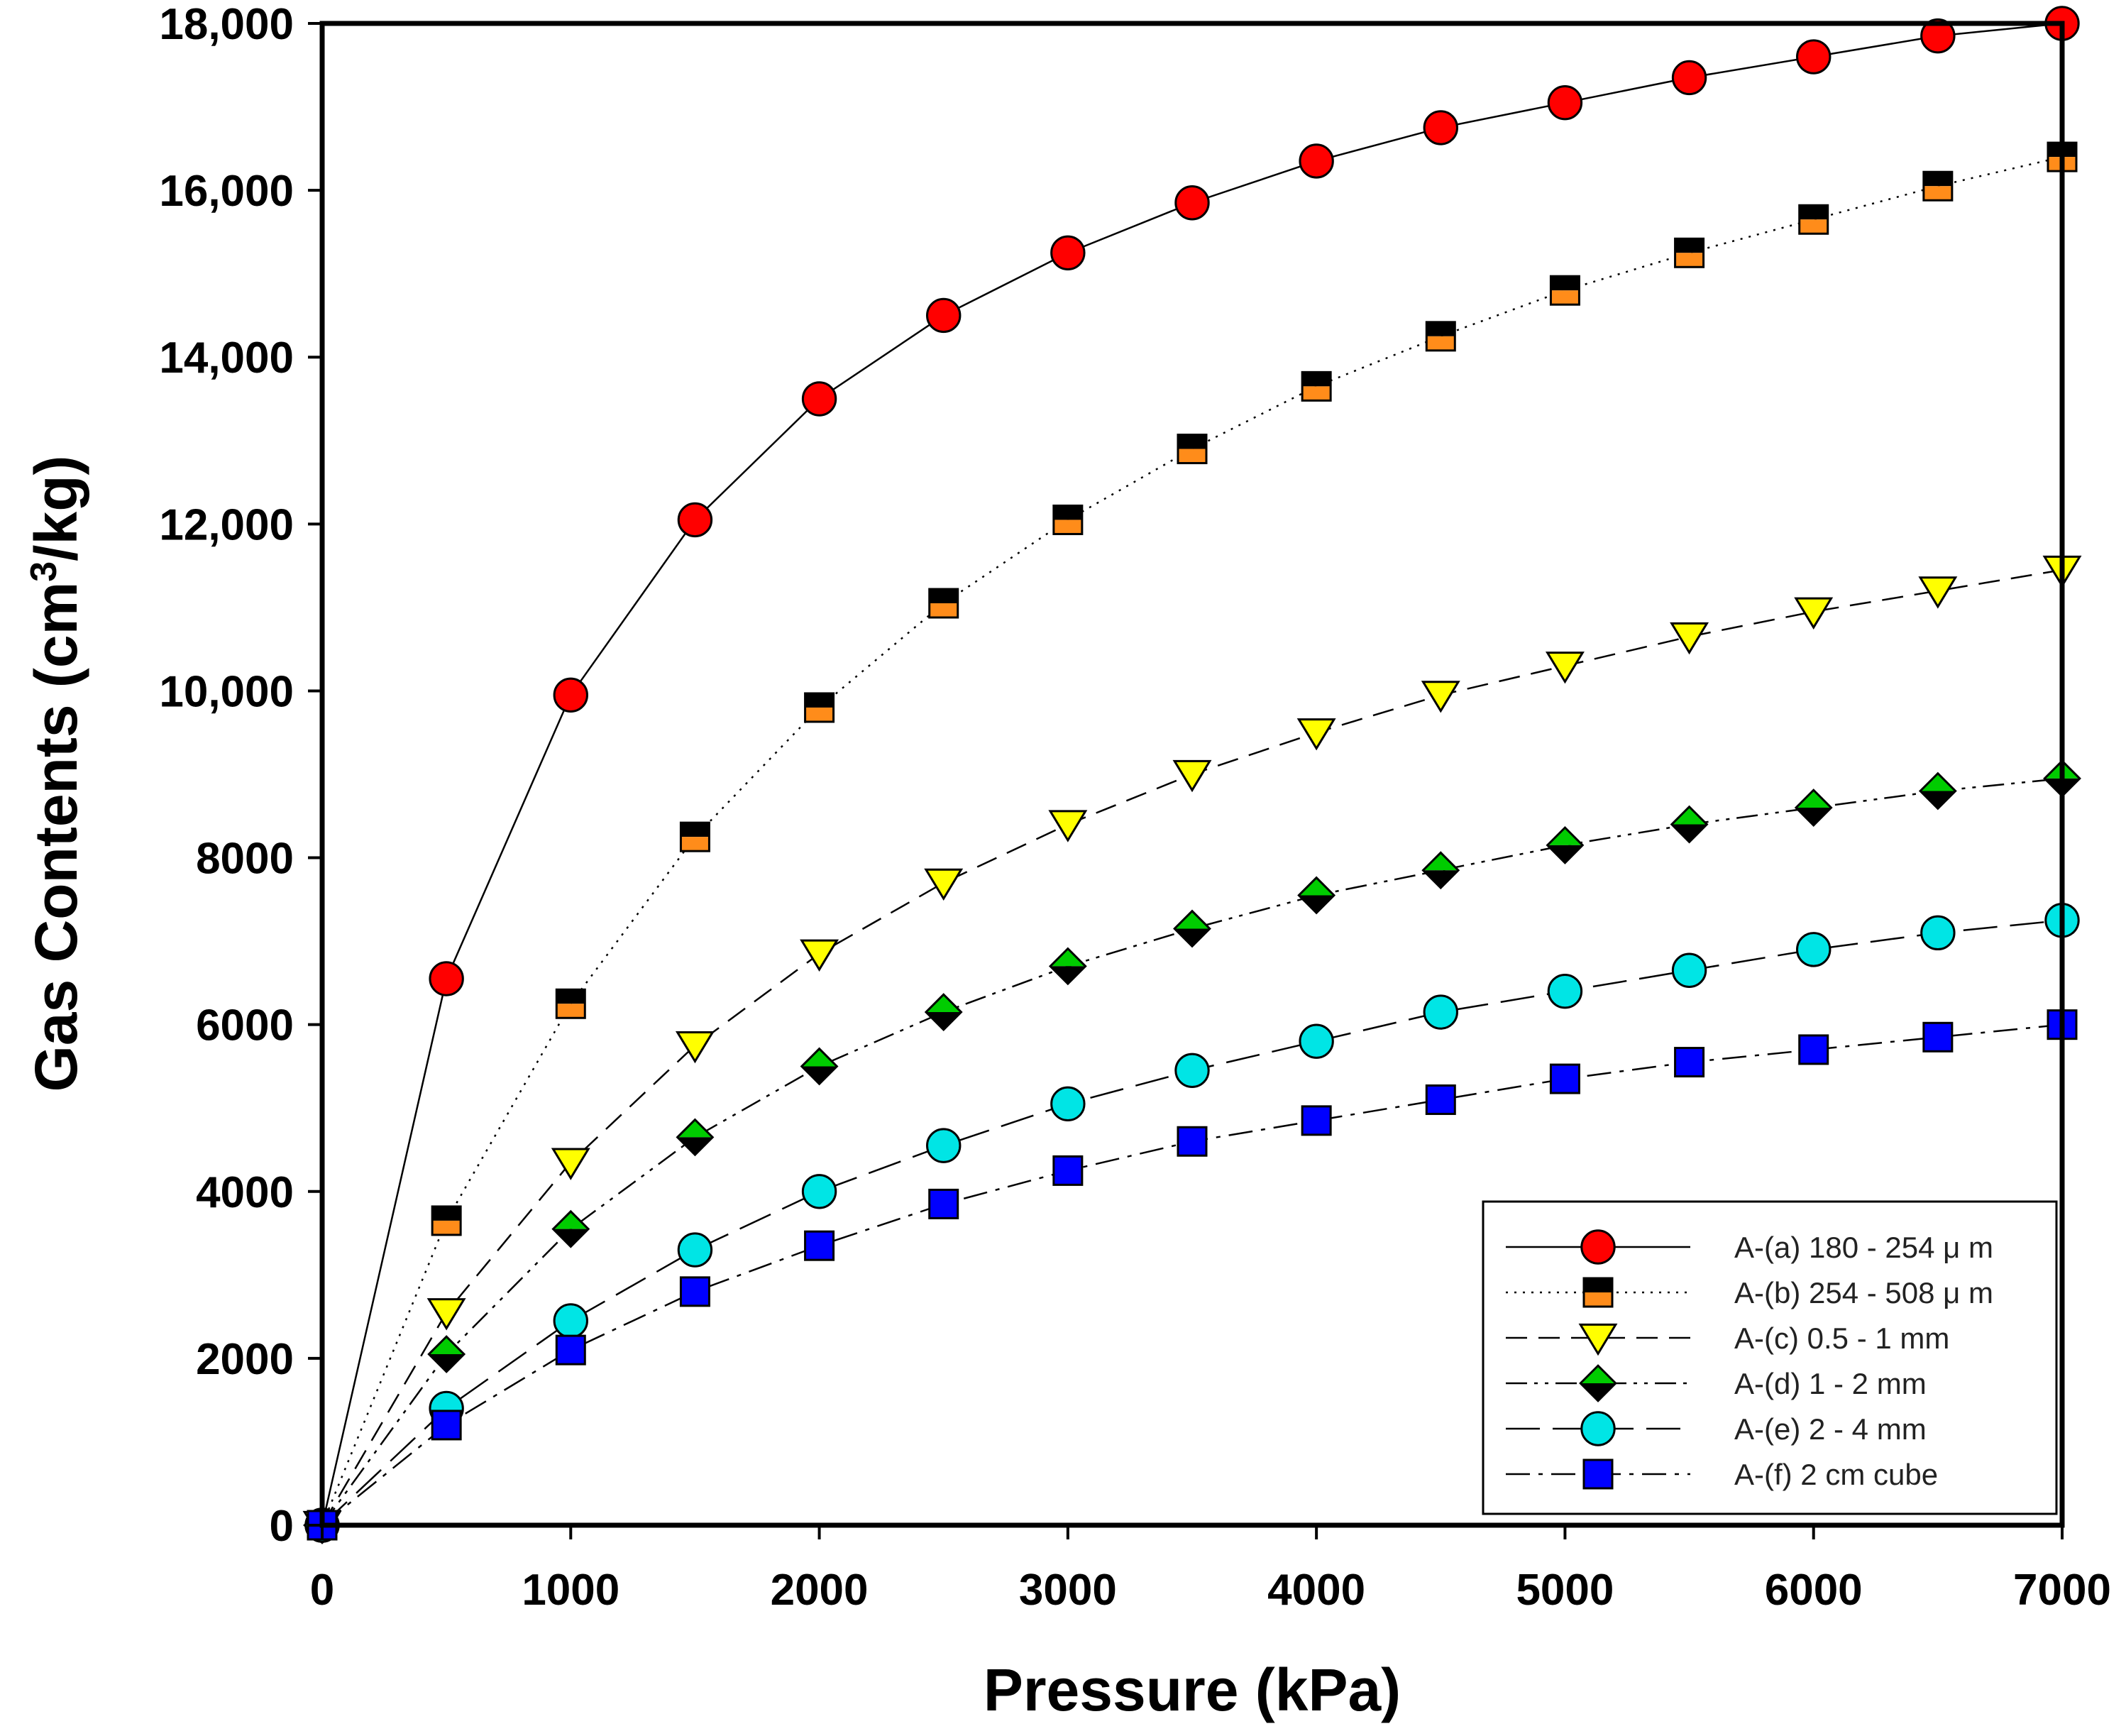  Describe the element at coordinates (695, 1146) in the screenshot. I see `series-3-point-3-bottom` at that location.